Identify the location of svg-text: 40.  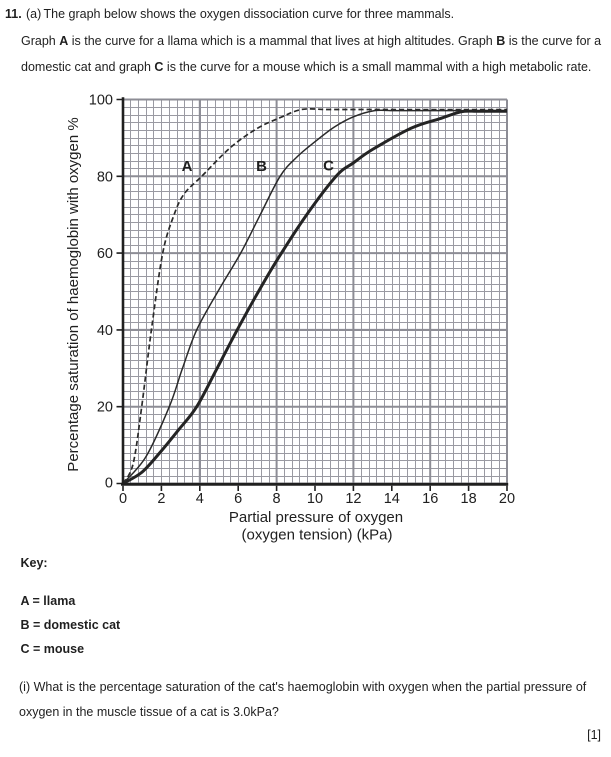
(105, 331).